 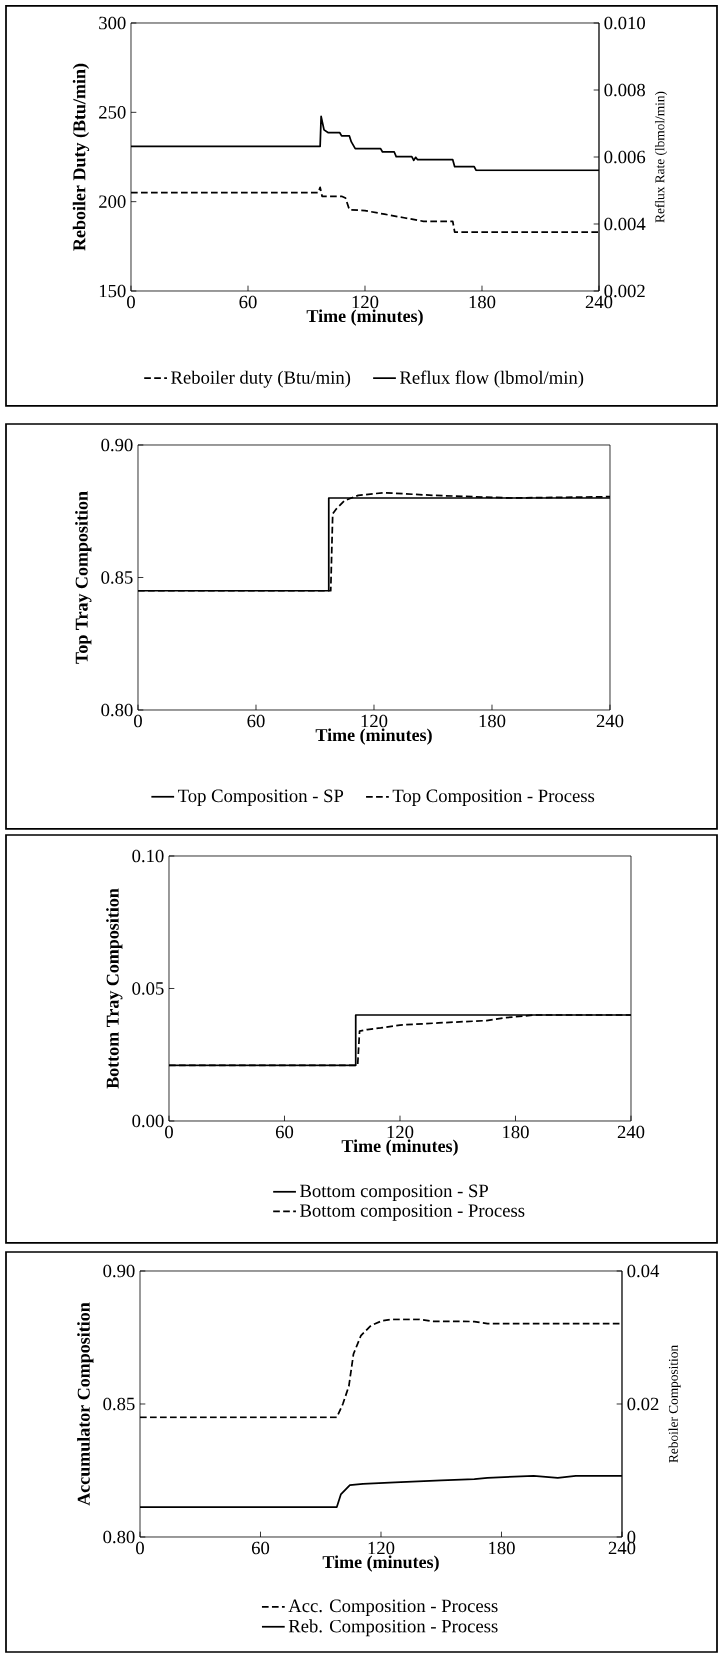 I want to click on y2-tick-label: 0.02, so click(x=643, y=1404).